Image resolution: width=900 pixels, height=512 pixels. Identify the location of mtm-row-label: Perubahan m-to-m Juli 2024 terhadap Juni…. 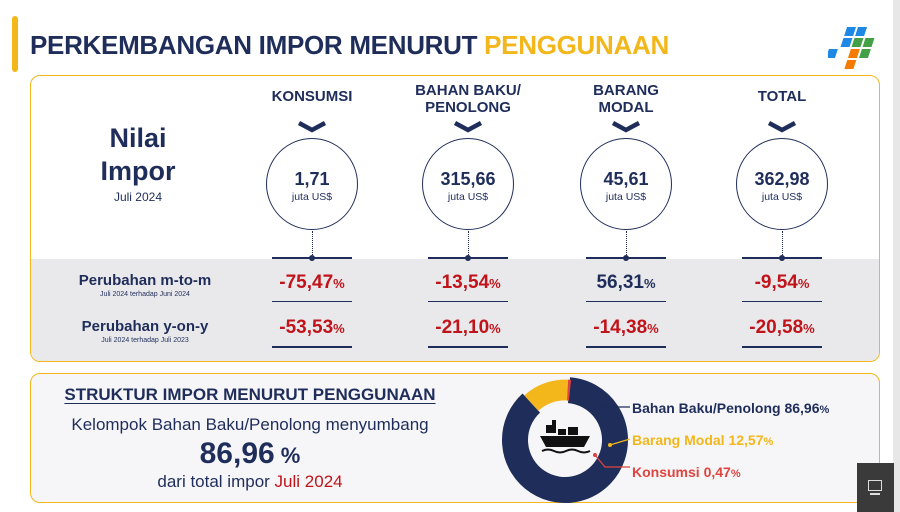
(145, 286).